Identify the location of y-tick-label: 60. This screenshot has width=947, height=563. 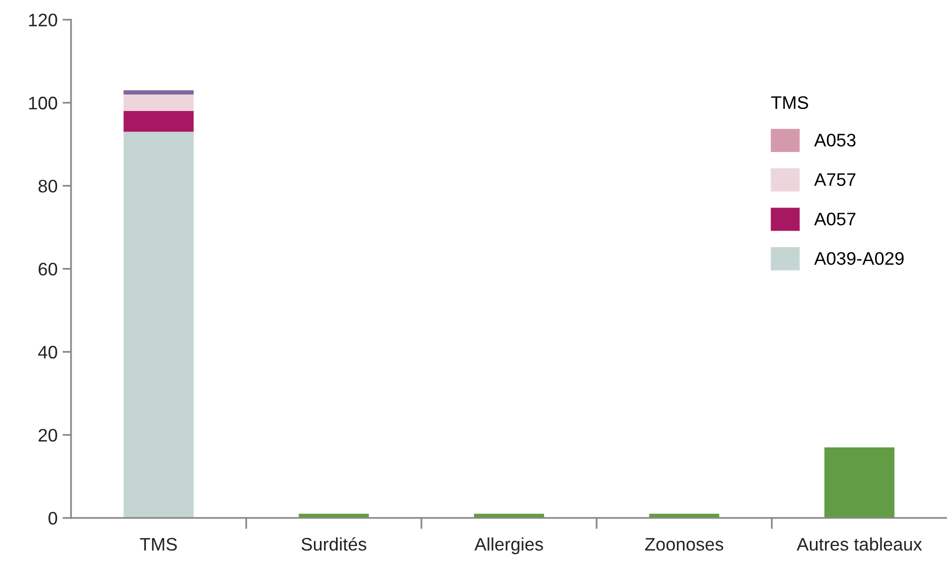
(48, 269).